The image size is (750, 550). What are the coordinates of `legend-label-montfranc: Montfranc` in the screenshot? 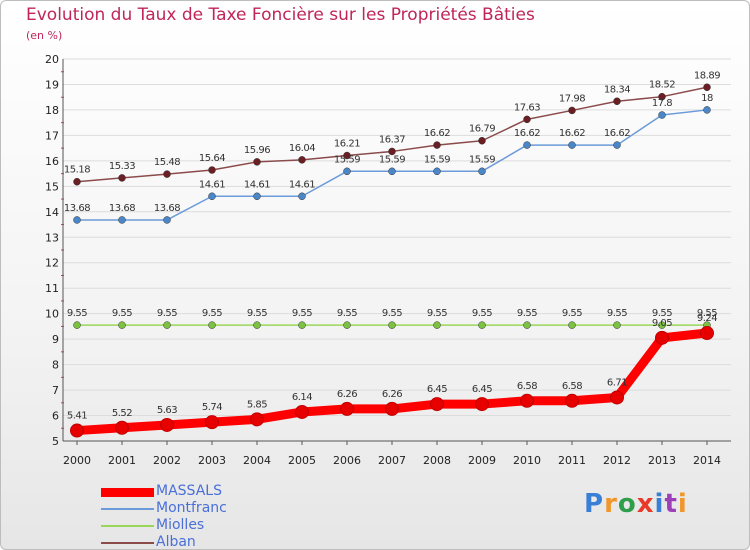 It's located at (191, 508).